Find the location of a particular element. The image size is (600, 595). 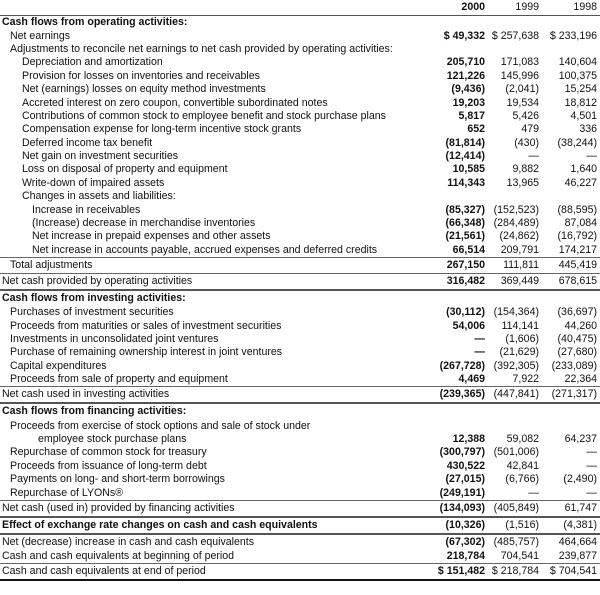

value-1998: (233,089) is located at coordinates (574, 365).